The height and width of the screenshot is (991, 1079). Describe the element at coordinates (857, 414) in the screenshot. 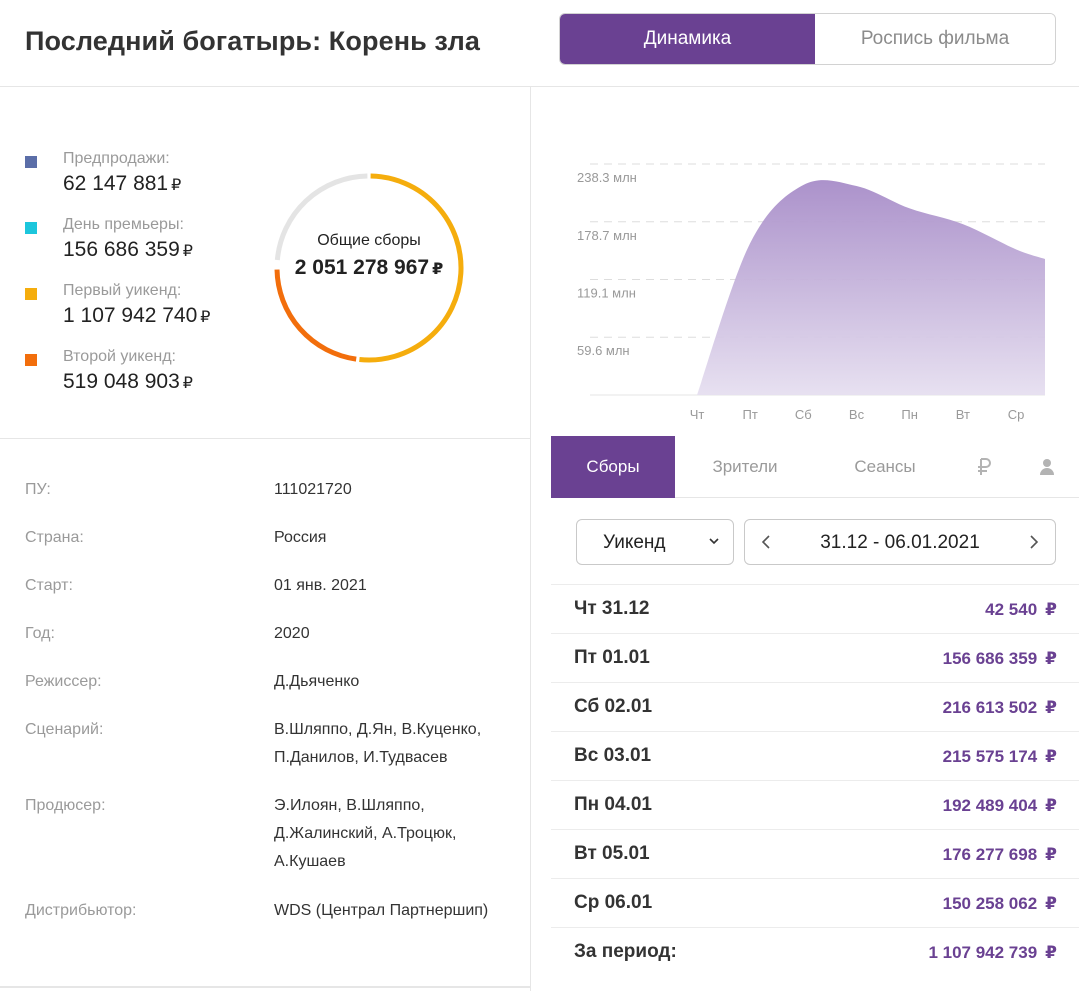

I see `x-tick-label: Вс` at that location.